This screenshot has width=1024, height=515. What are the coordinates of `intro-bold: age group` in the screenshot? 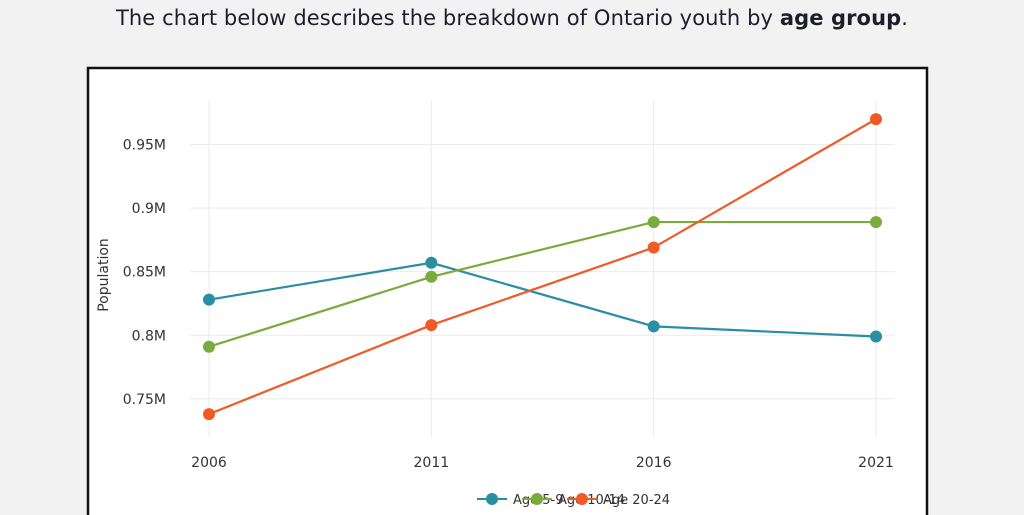 It's located at (840, 18).